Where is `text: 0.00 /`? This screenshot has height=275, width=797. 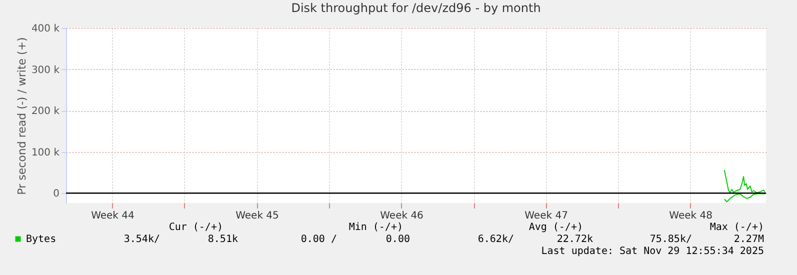 text: 0.00 / is located at coordinates (318, 239).